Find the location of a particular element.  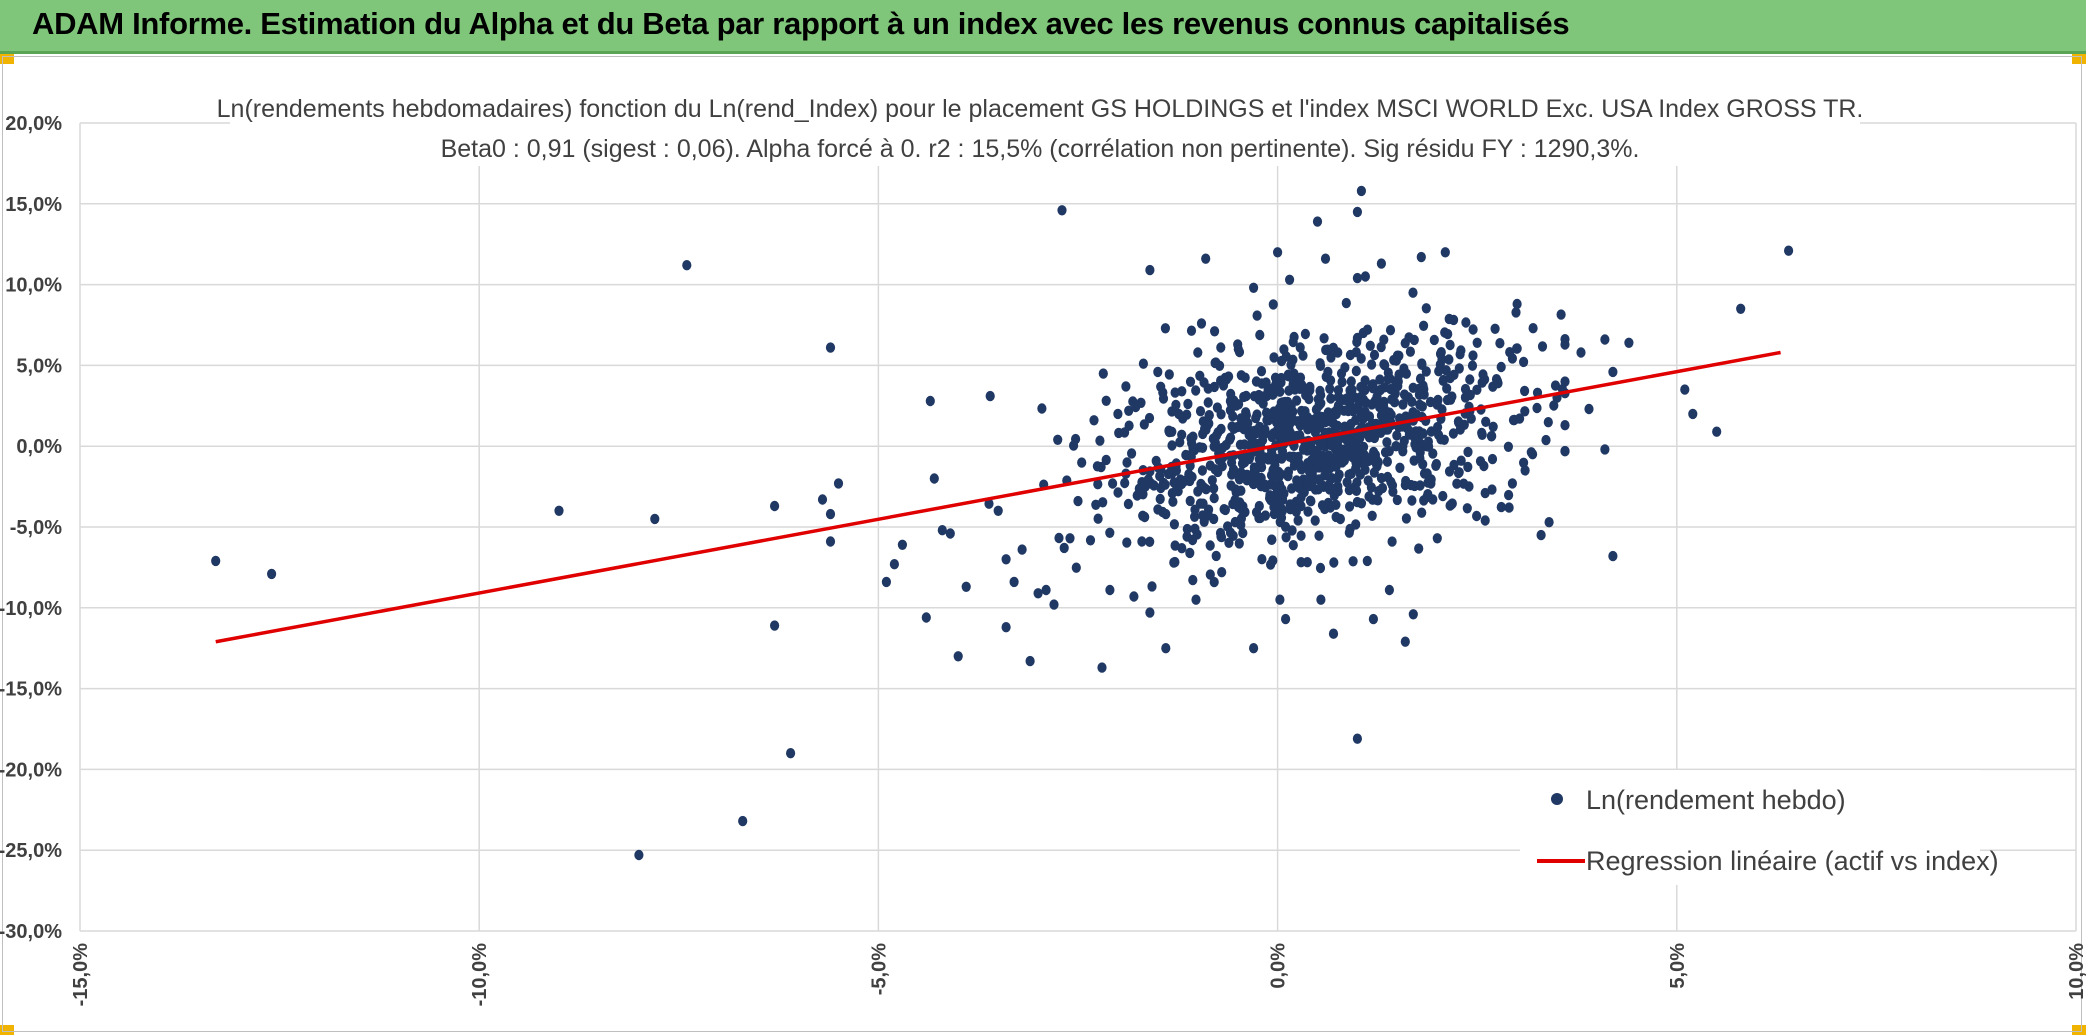

legend-scatter-marker is located at coordinates (1557, 799).